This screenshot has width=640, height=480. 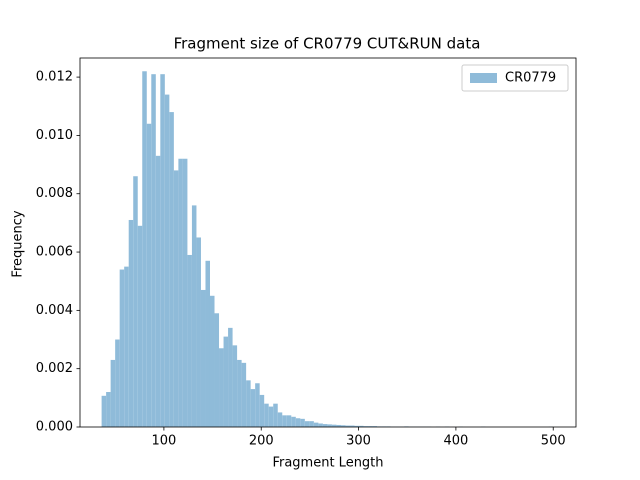 I want to click on legend-box, so click(x=515, y=78).